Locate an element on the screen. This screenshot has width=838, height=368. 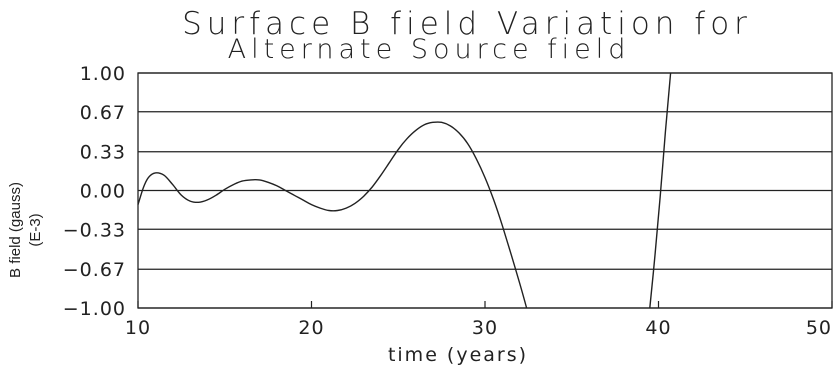
y-tick-label: 0.33 is located at coordinates (103, 153).